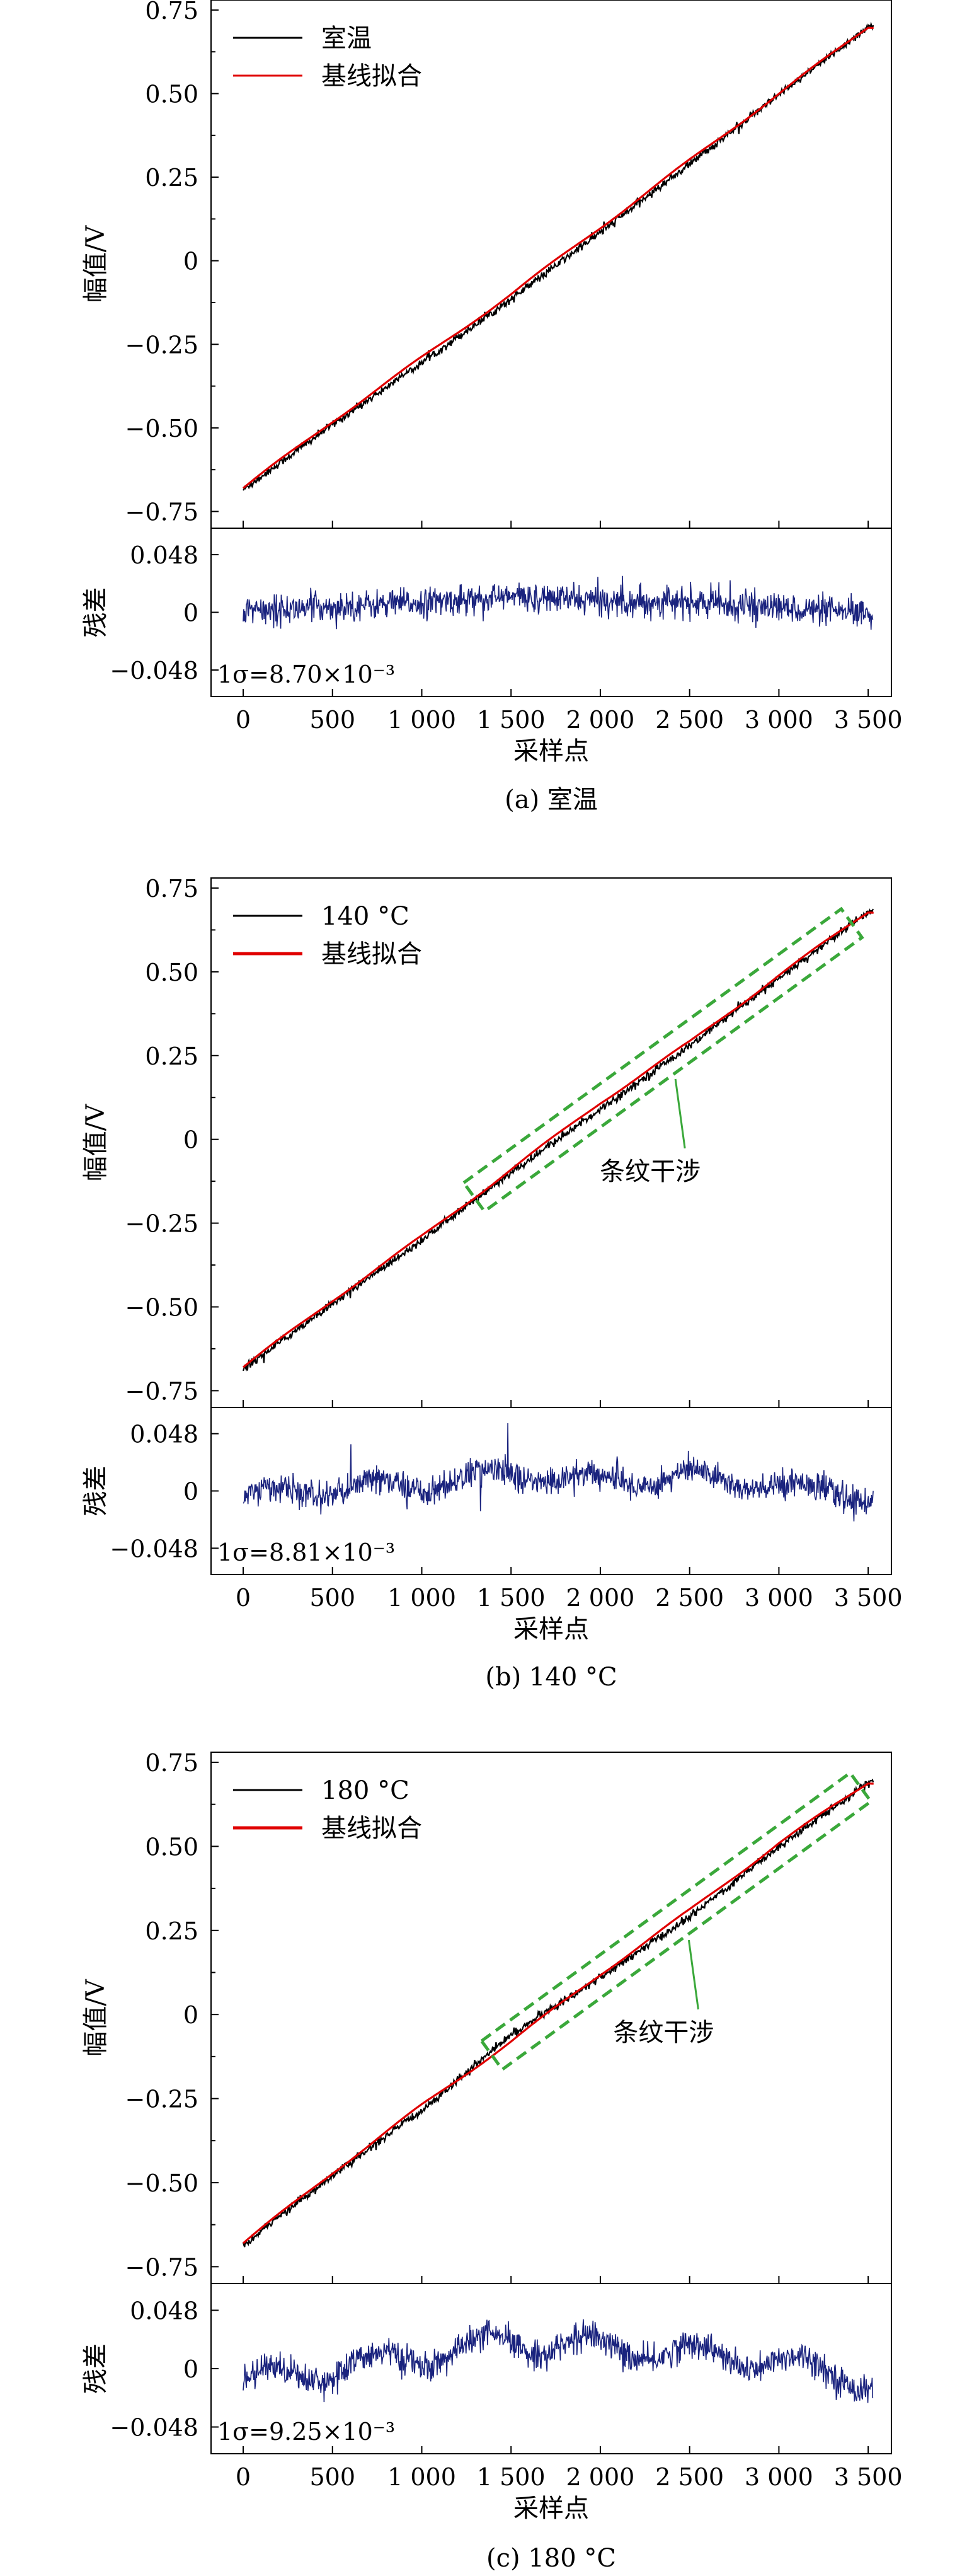  What do you see at coordinates (327, 935) in the screenshot?
I see `legend: 140 °C 基线拟合` at bounding box center [327, 935].